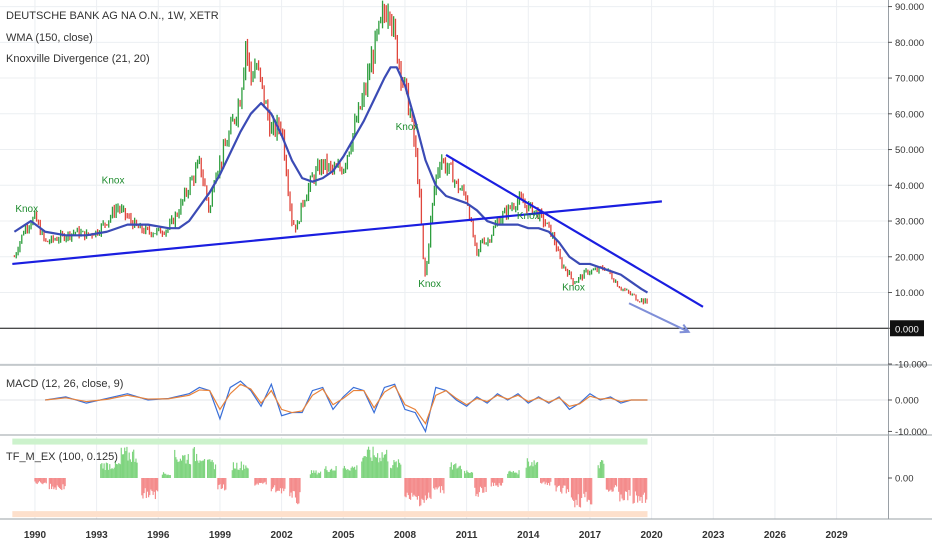  What do you see at coordinates (911, 365) in the screenshot?
I see `y-tick-label-10: -10.000` at bounding box center [911, 365].